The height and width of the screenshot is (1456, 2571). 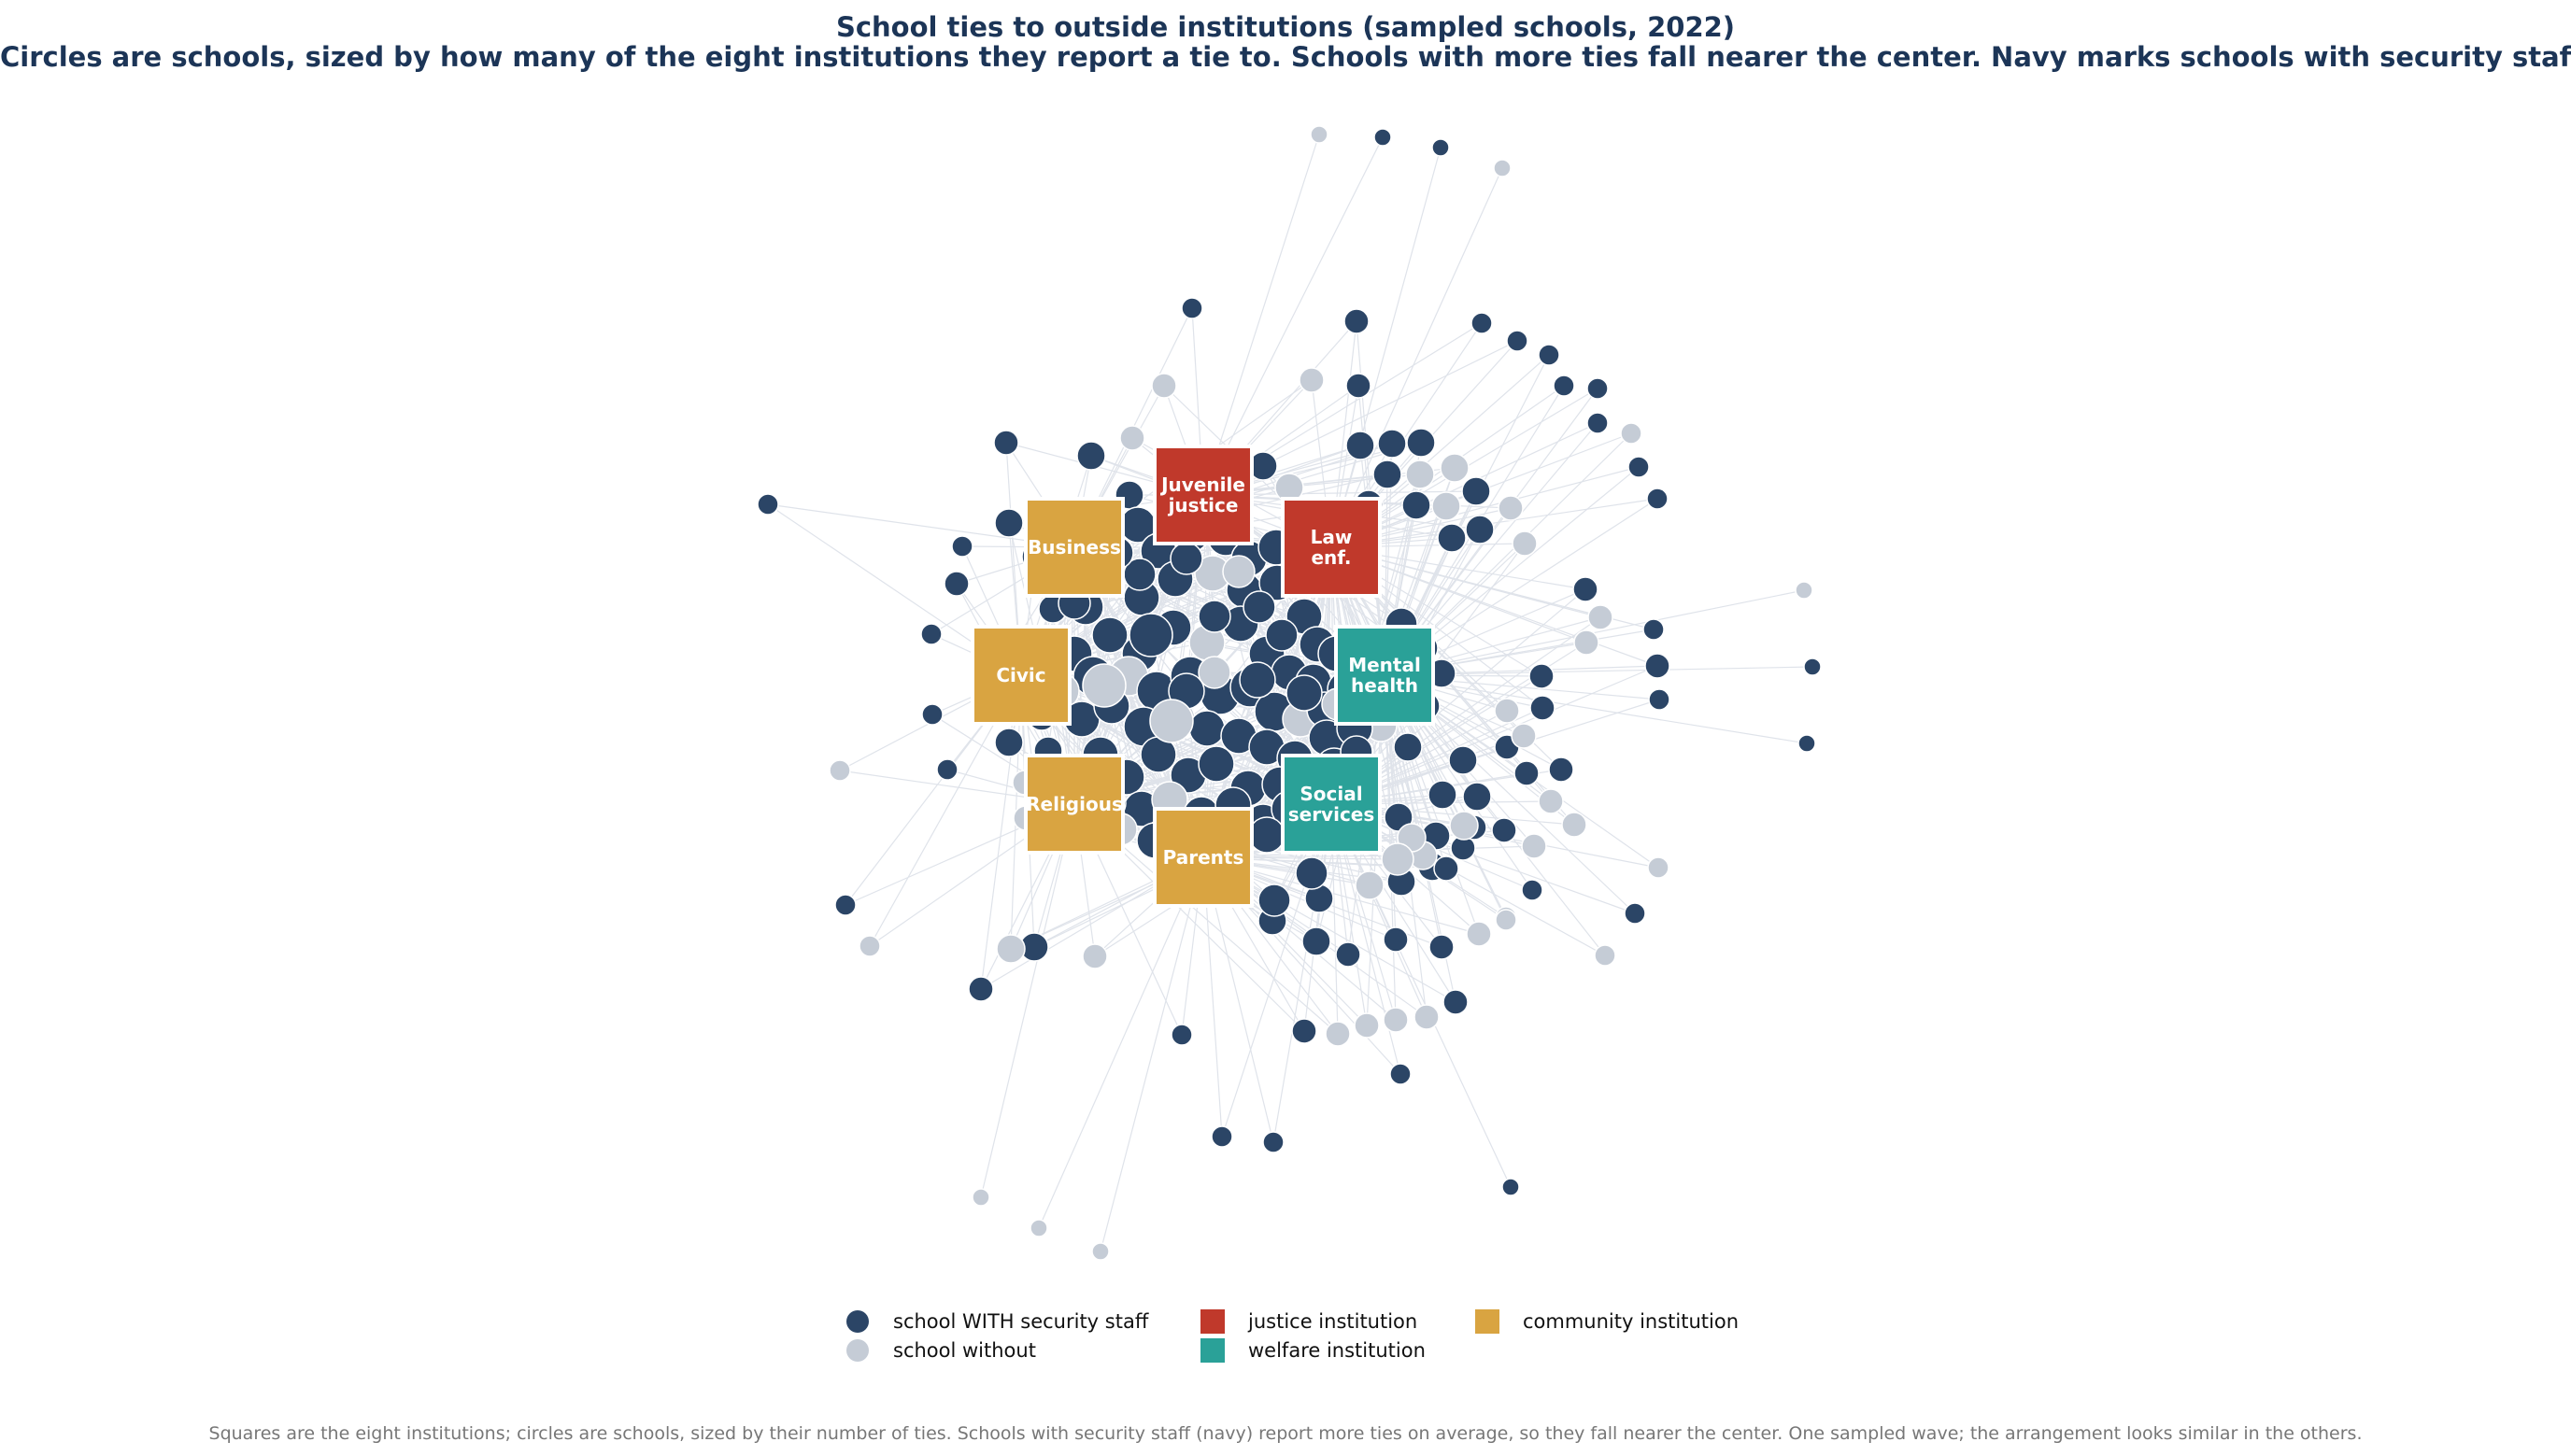 I want to click on institution-label: Civic, so click(x=1020, y=675).